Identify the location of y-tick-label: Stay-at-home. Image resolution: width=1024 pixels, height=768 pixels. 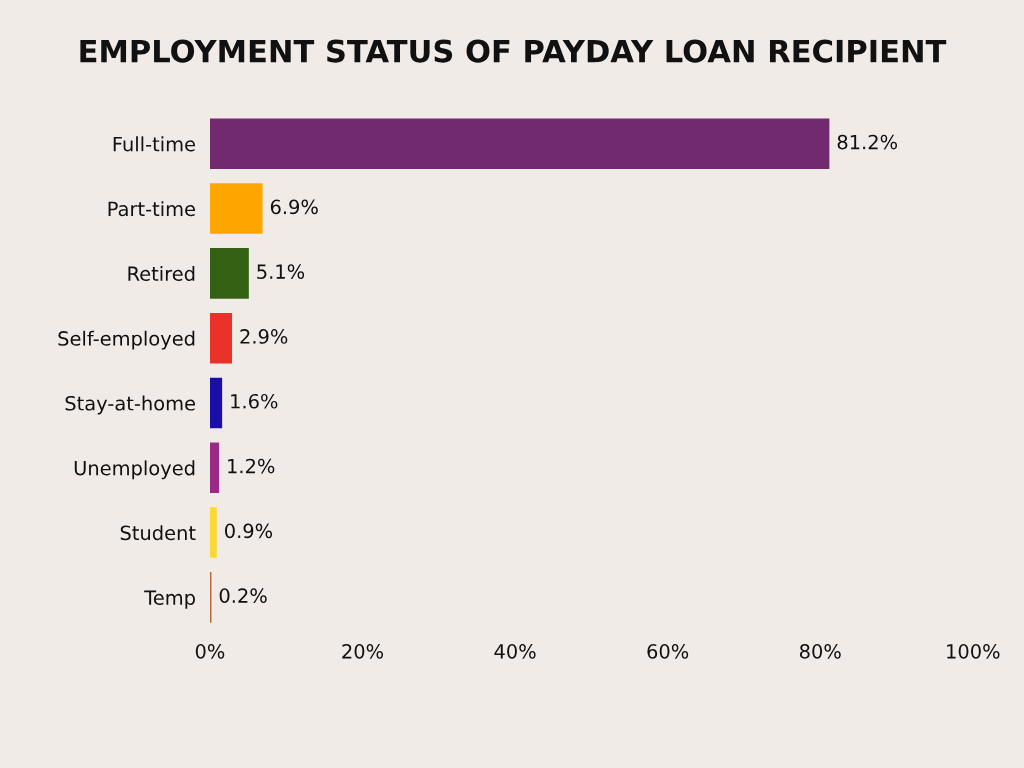
(130, 405).